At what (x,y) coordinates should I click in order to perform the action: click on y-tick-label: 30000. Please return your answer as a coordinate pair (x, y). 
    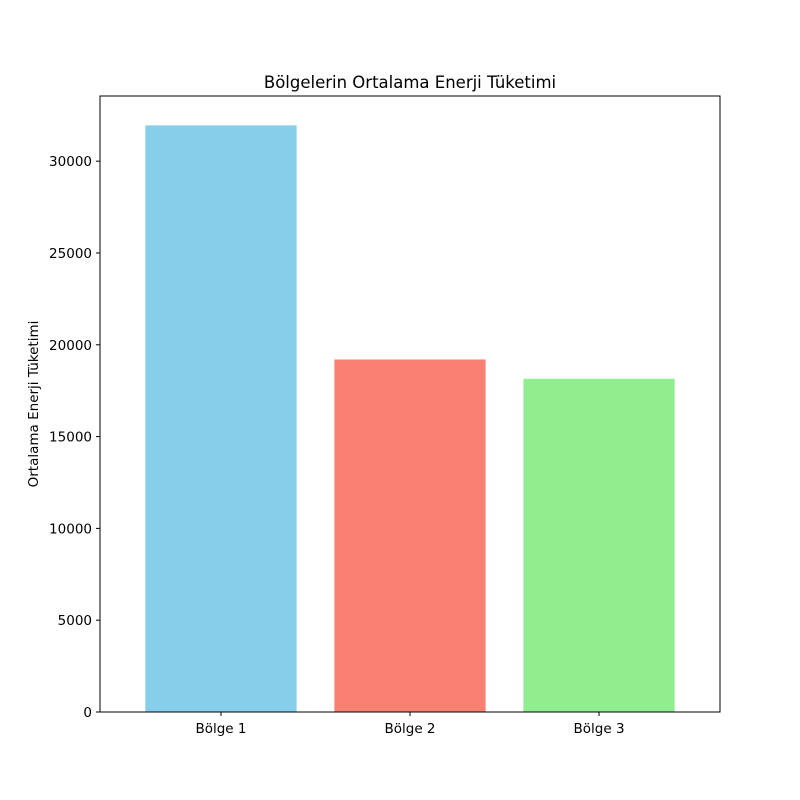
    Looking at the image, I should click on (70, 162).